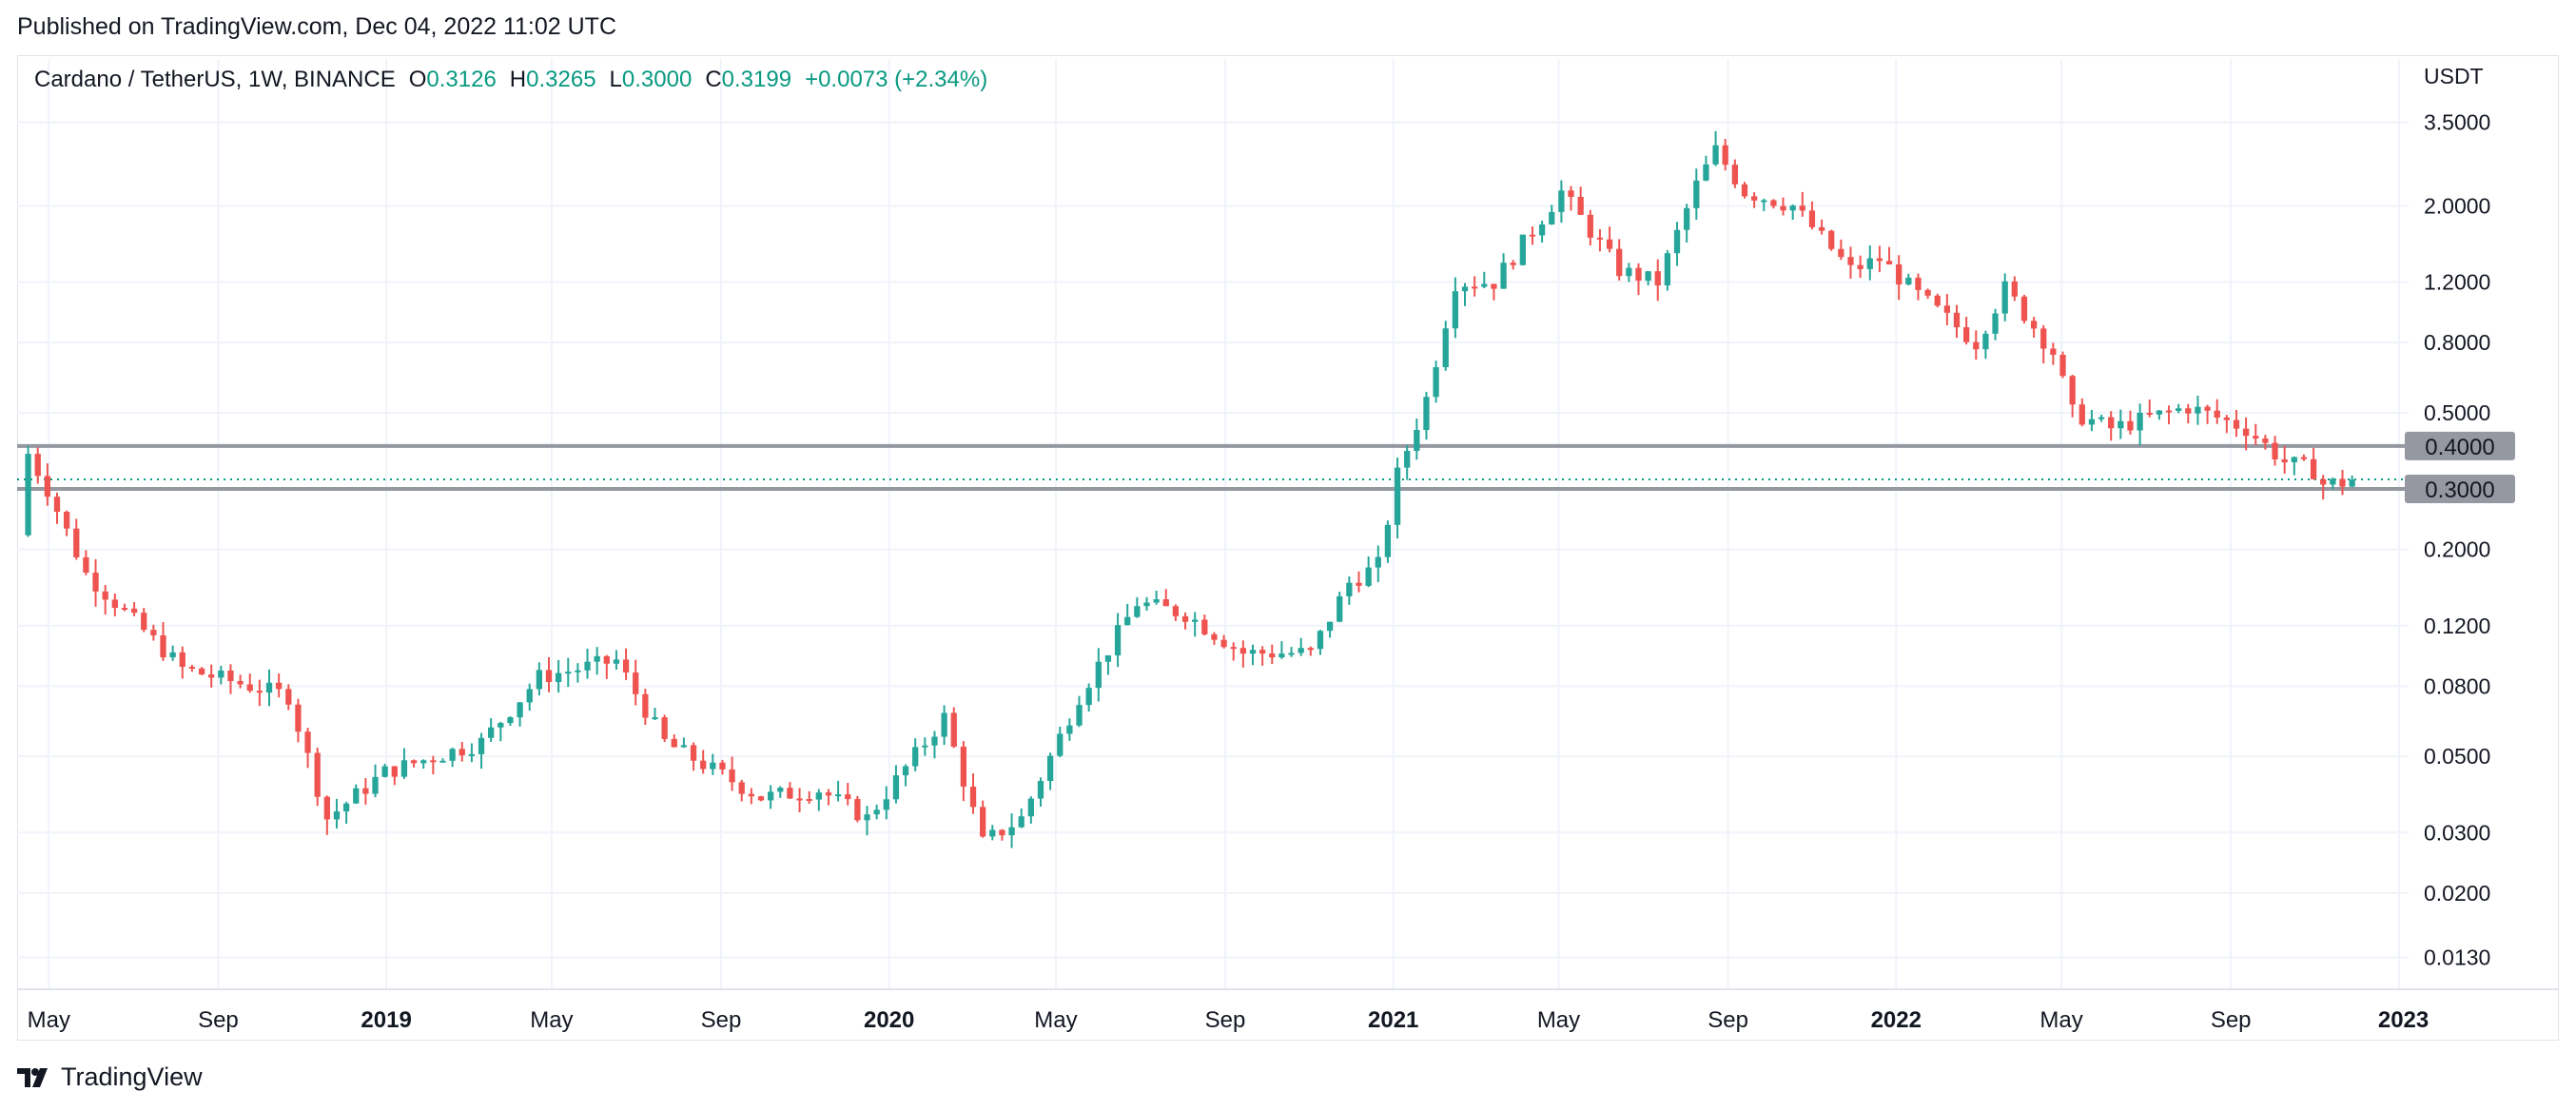 The width and height of the screenshot is (2576, 1111). Describe the element at coordinates (1393, 1020) in the screenshot. I see `x-tick-label: 2021` at that location.